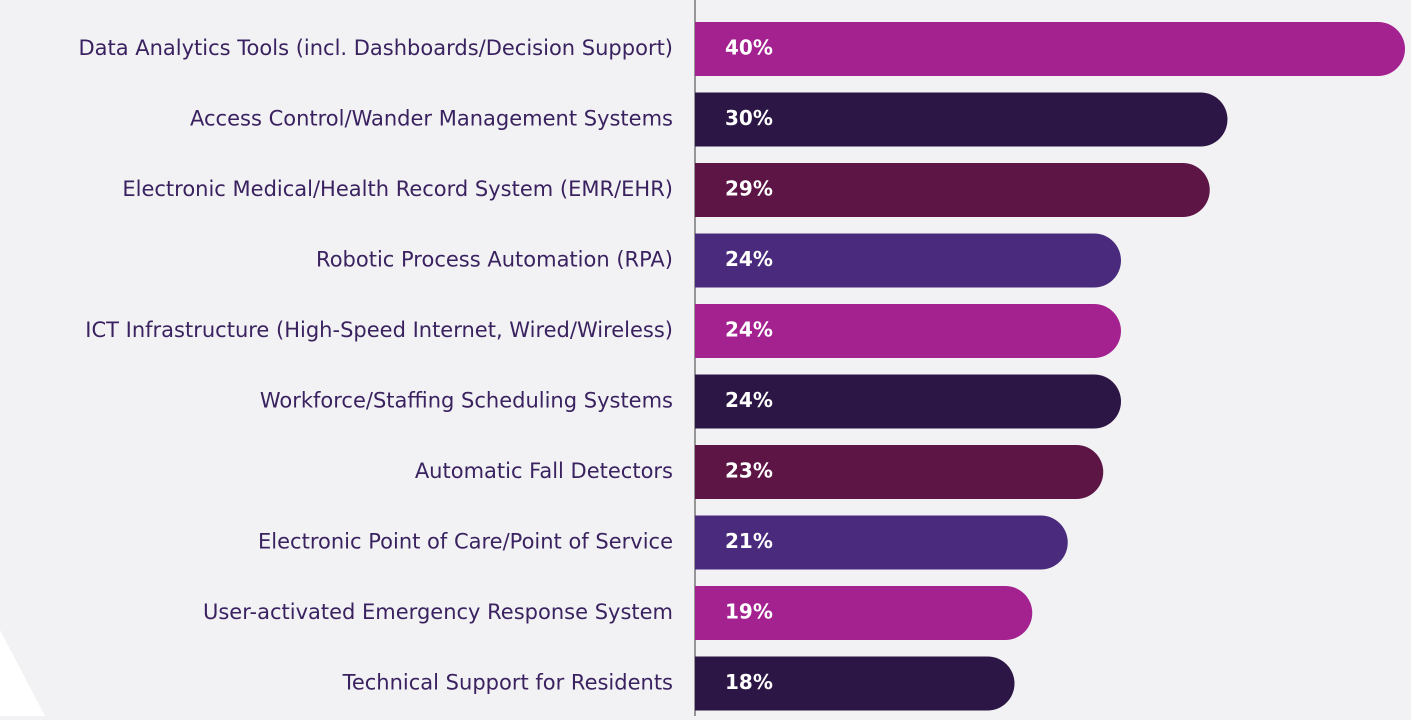 The width and height of the screenshot is (1411, 720). What do you see at coordinates (22, 673) in the screenshot?
I see `decoration` at bounding box center [22, 673].